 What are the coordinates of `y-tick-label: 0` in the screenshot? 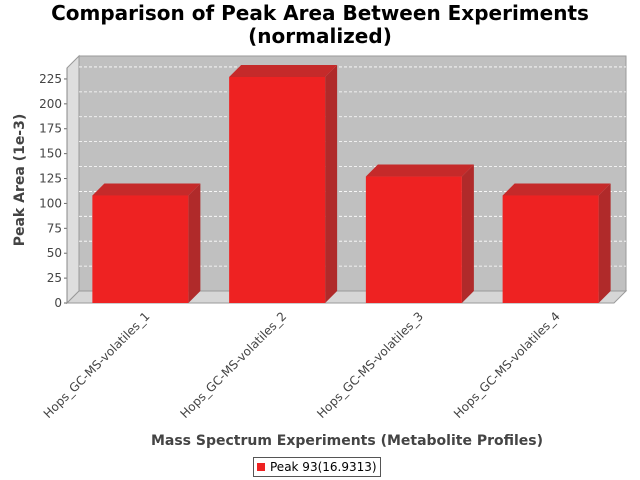 It's located at (58, 303).